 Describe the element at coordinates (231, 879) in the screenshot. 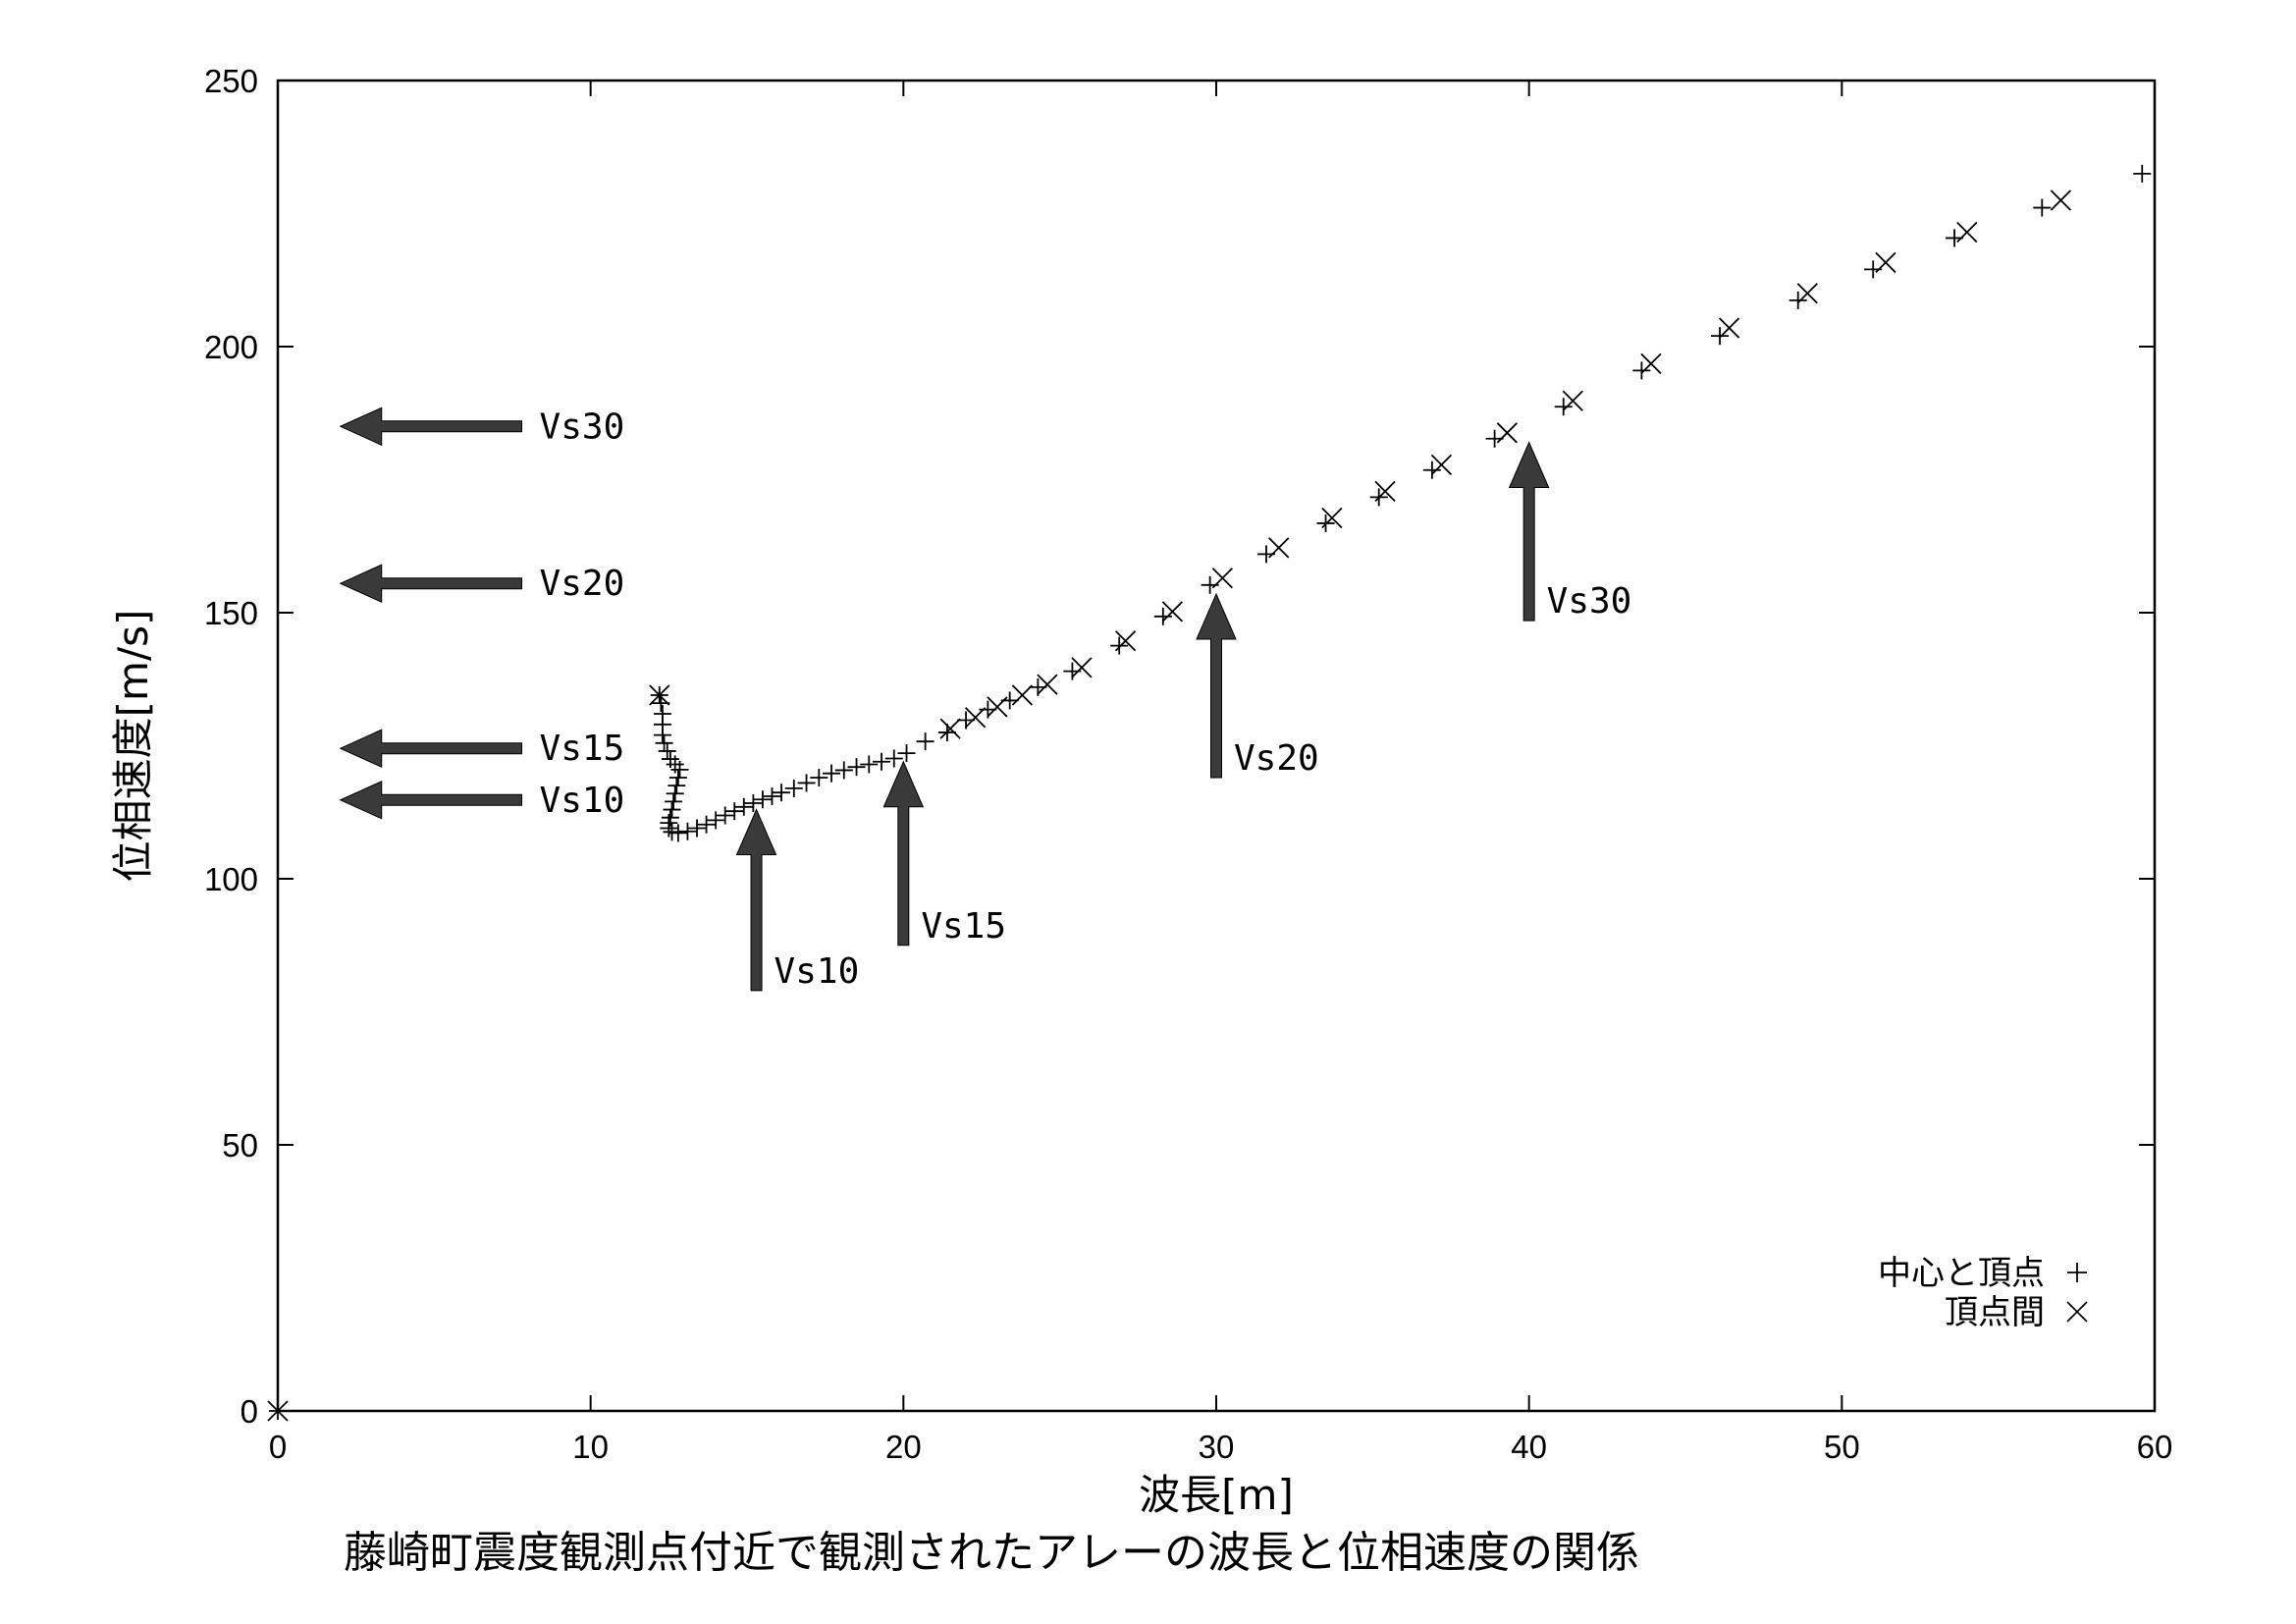

I see `y-tick-label: 100` at that location.